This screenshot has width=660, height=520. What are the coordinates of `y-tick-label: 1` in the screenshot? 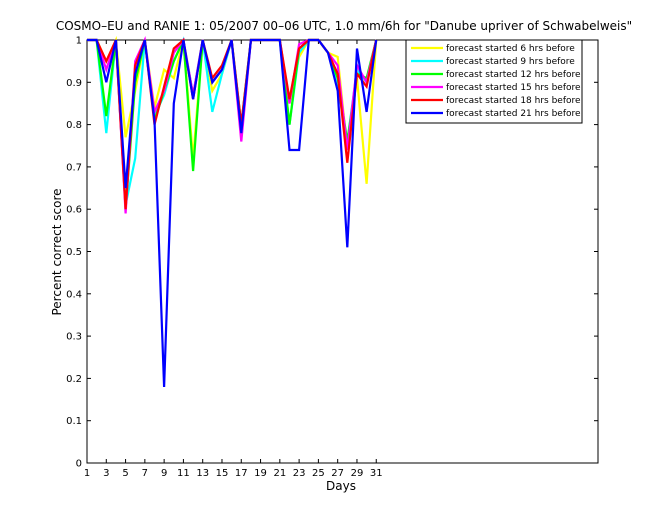 It's located at (79, 41).